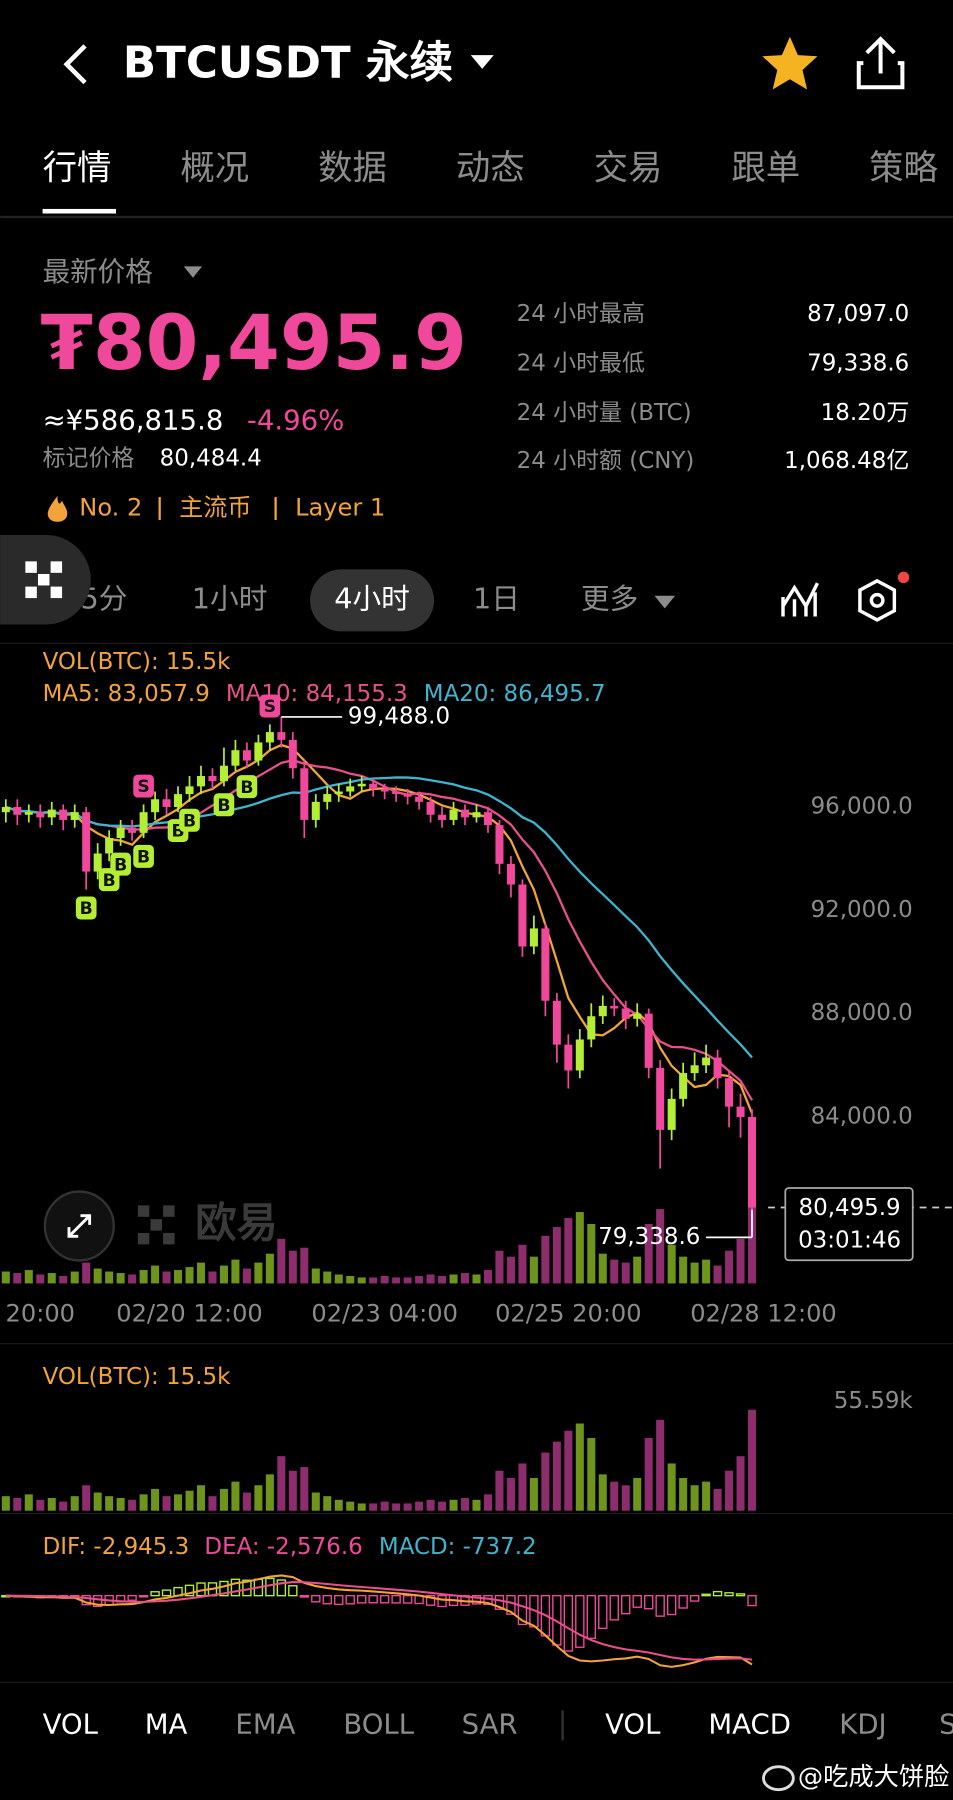 Image resolution: width=953 pixels, height=1800 pixels. I want to click on indicator: EMA, so click(265, 1724).